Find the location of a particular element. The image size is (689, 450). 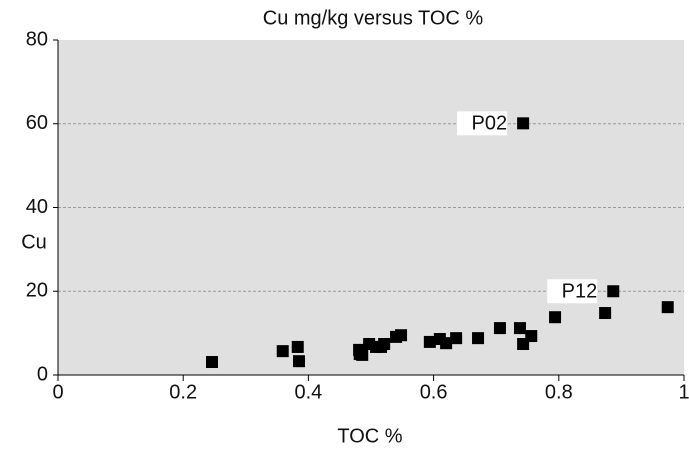

x-tick-label: 0.8 is located at coordinates (559, 392).